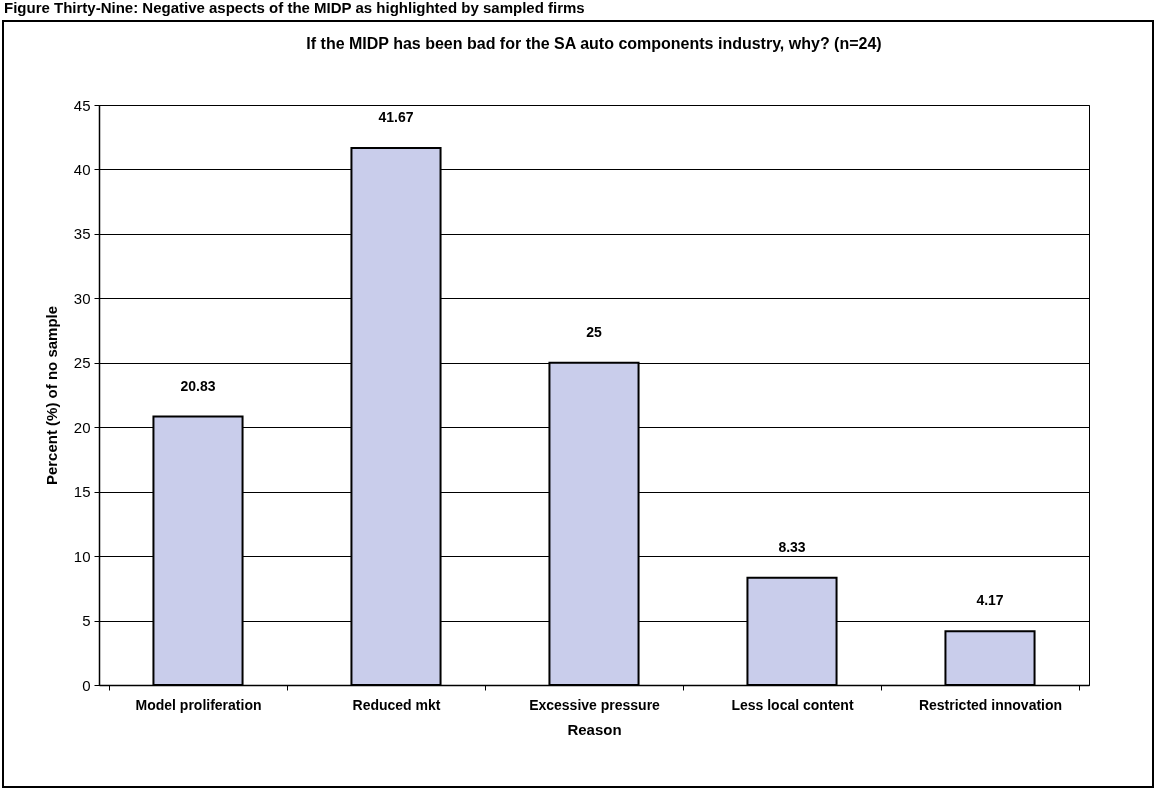  I want to click on y-axis-title: Percent (%) of no sample, so click(51, 395).